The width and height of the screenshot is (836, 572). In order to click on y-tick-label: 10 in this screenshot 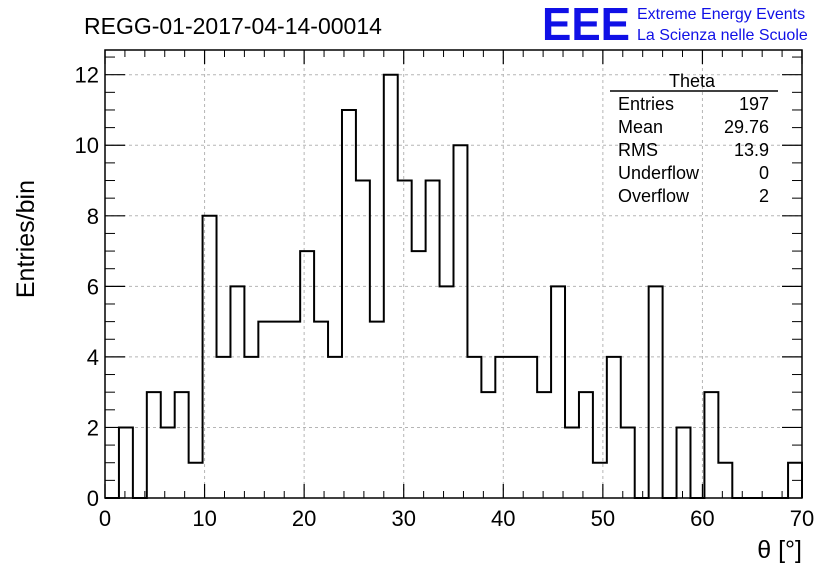, I will do `click(87, 145)`.